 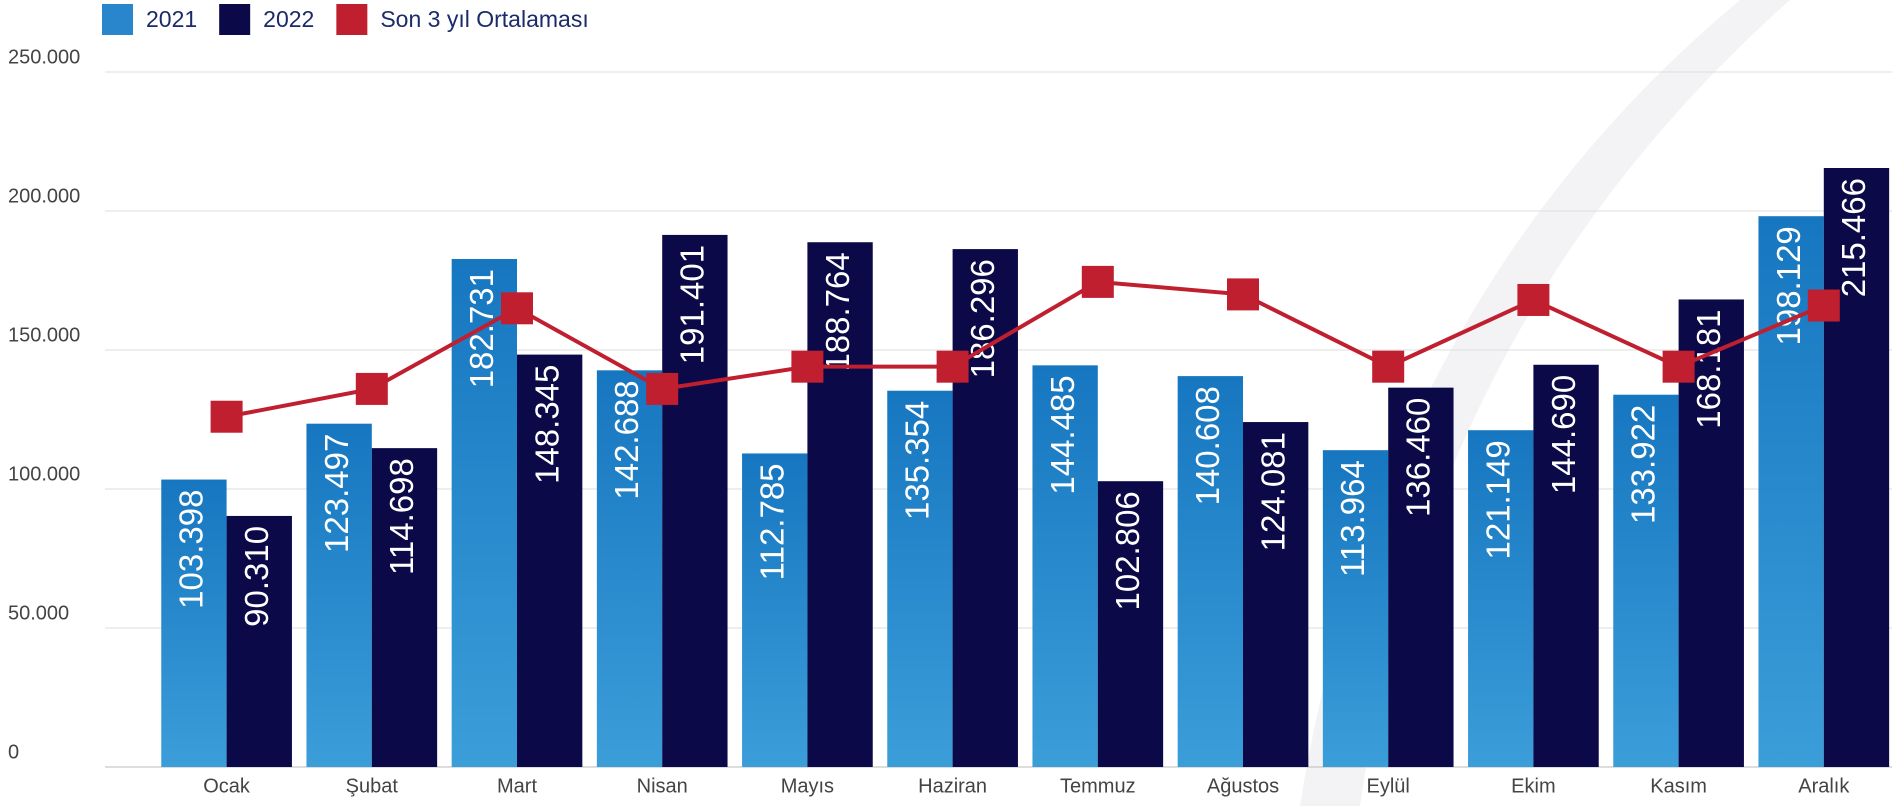 What do you see at coordinates (44, 57) in the screenshot?
I see `y-tick-label: 250.000` at bounding box center [44, 57].